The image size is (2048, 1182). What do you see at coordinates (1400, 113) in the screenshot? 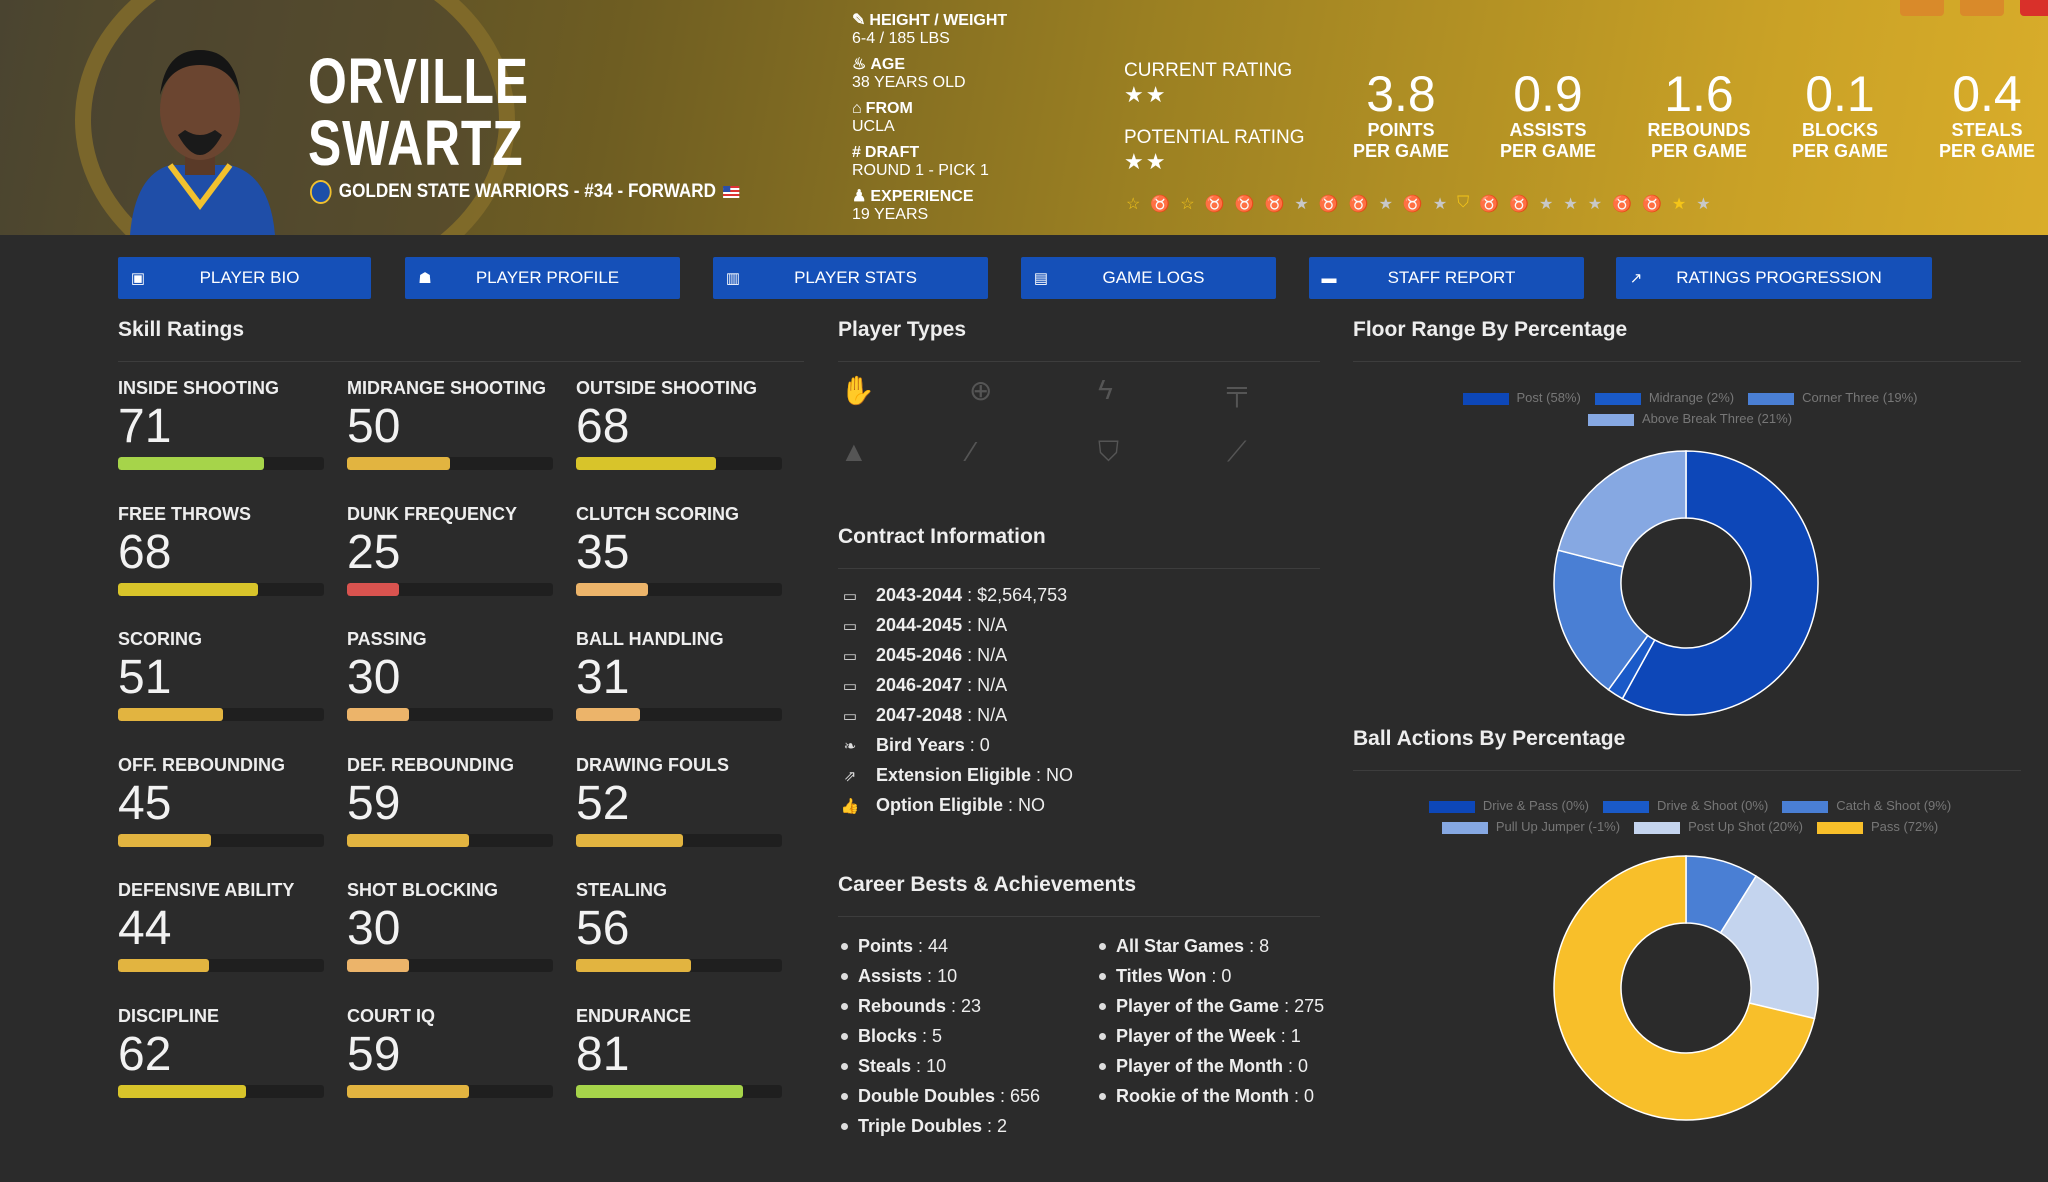
I see `stat-points: 3.8 POINTS PER GAME` at bounding box center [1400, 113].